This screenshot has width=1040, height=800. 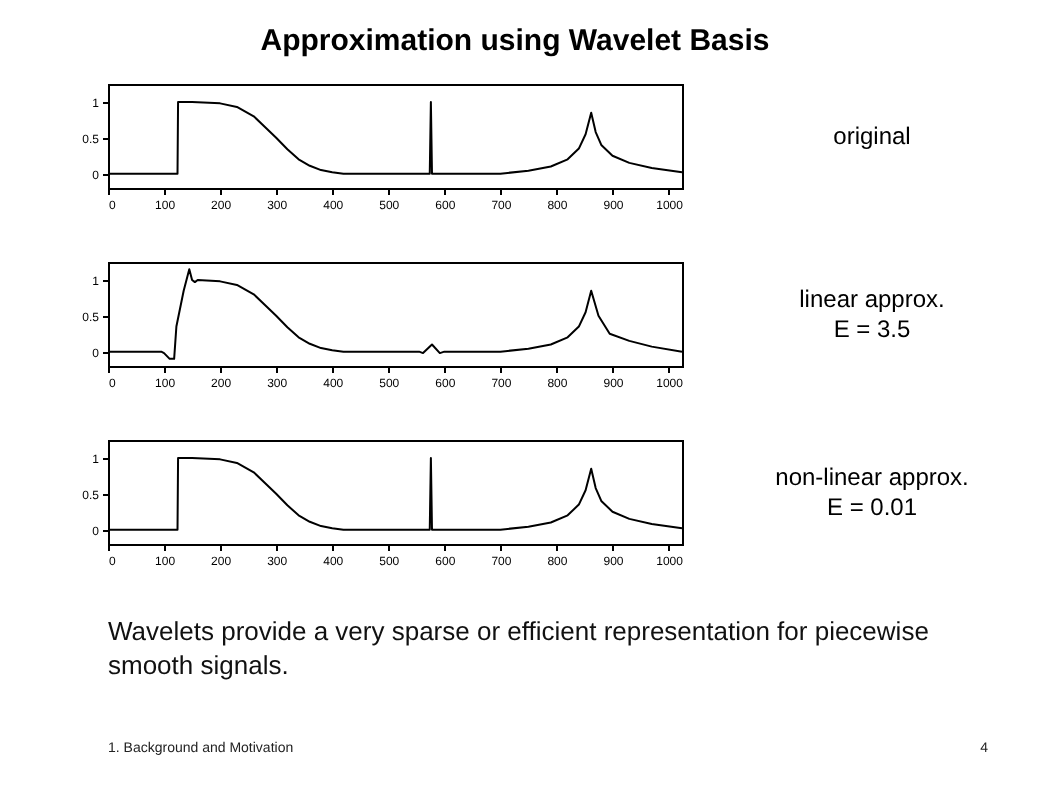 What do you see at coordinates (872, 136) in the screenshot?
I see `text: original` at bounding box center [872, 136].